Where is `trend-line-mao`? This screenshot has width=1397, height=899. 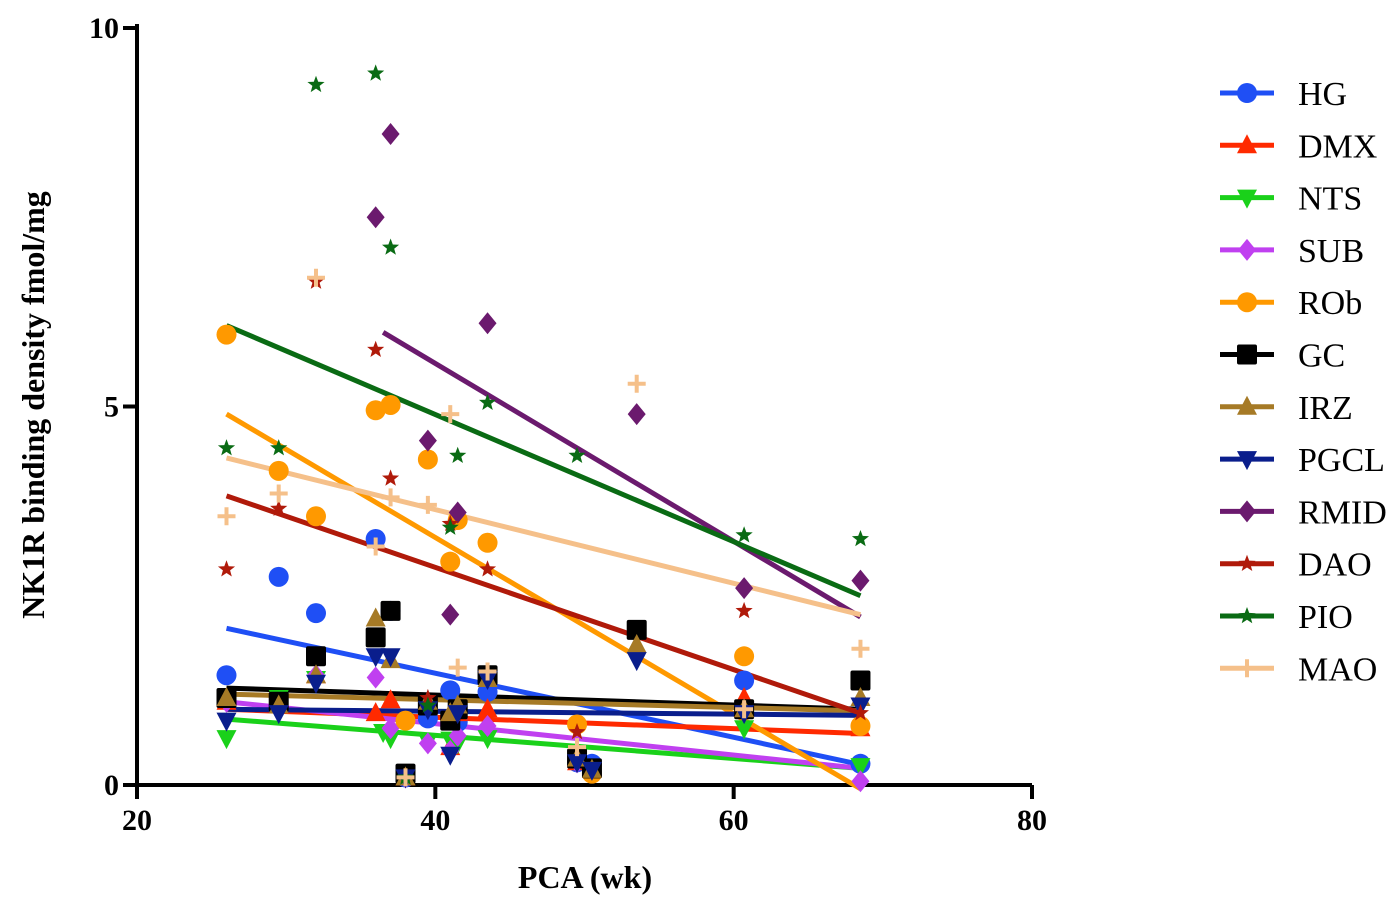
trend-line-mao is located at coordinates (543, 536).